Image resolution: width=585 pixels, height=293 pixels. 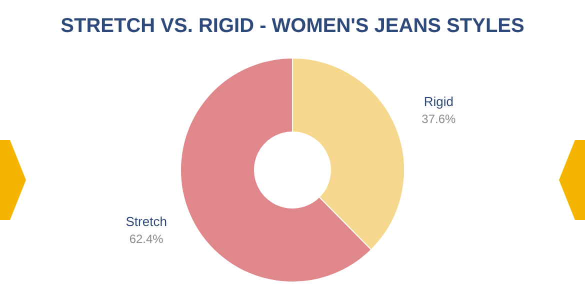 I want to click on chart-title: STRETCH VS. RIGID - WOMEN'S JEANS STYLES, so click(x=292, y=26).